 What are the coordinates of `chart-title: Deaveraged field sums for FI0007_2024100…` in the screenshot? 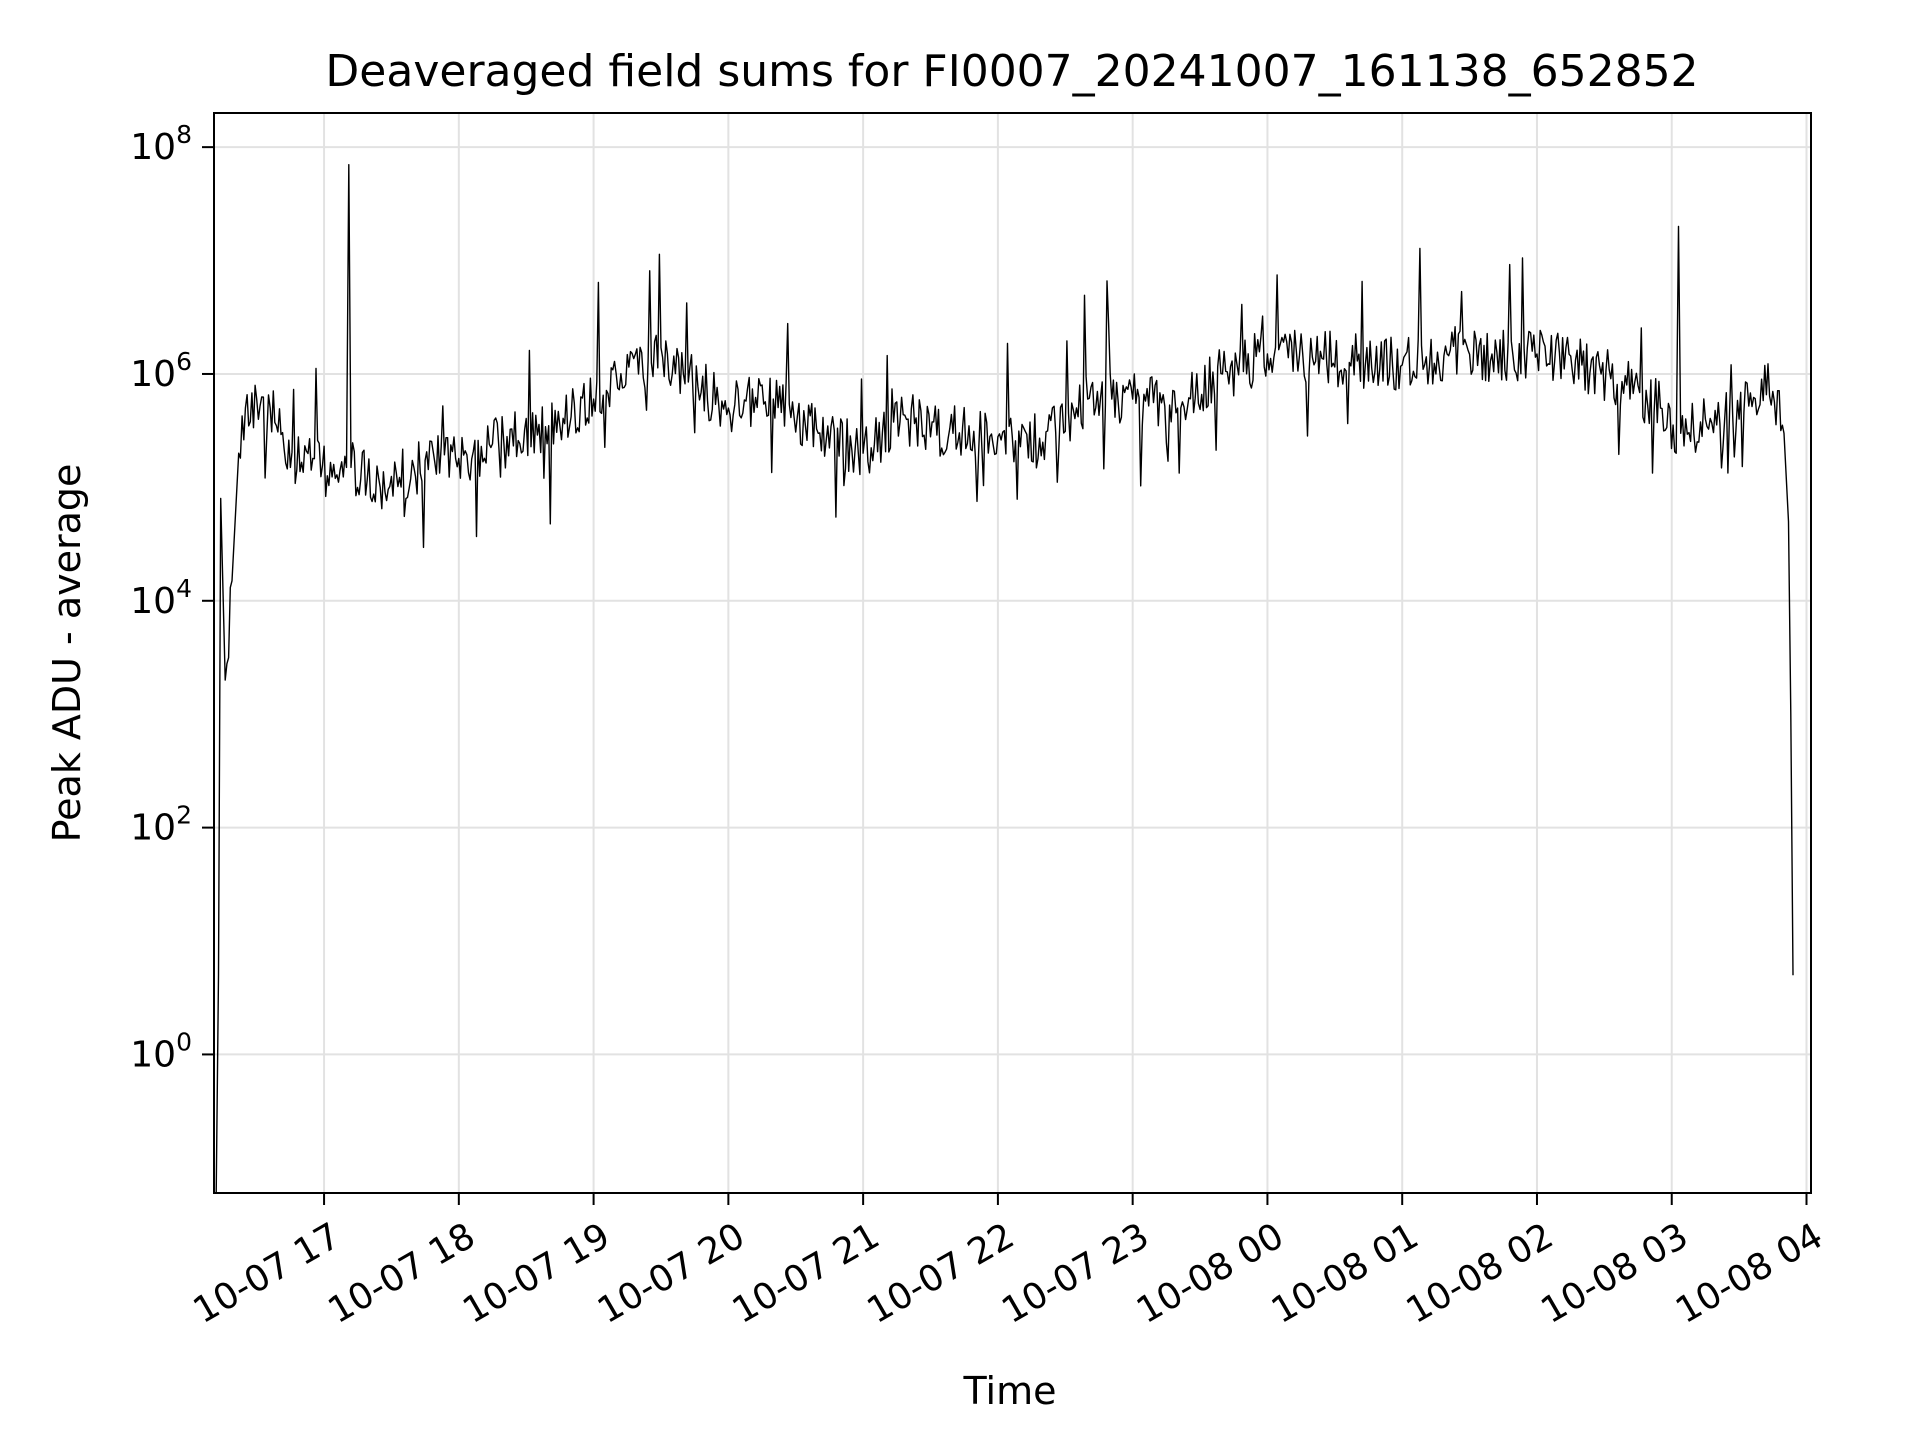 It's located at (1011, 71).